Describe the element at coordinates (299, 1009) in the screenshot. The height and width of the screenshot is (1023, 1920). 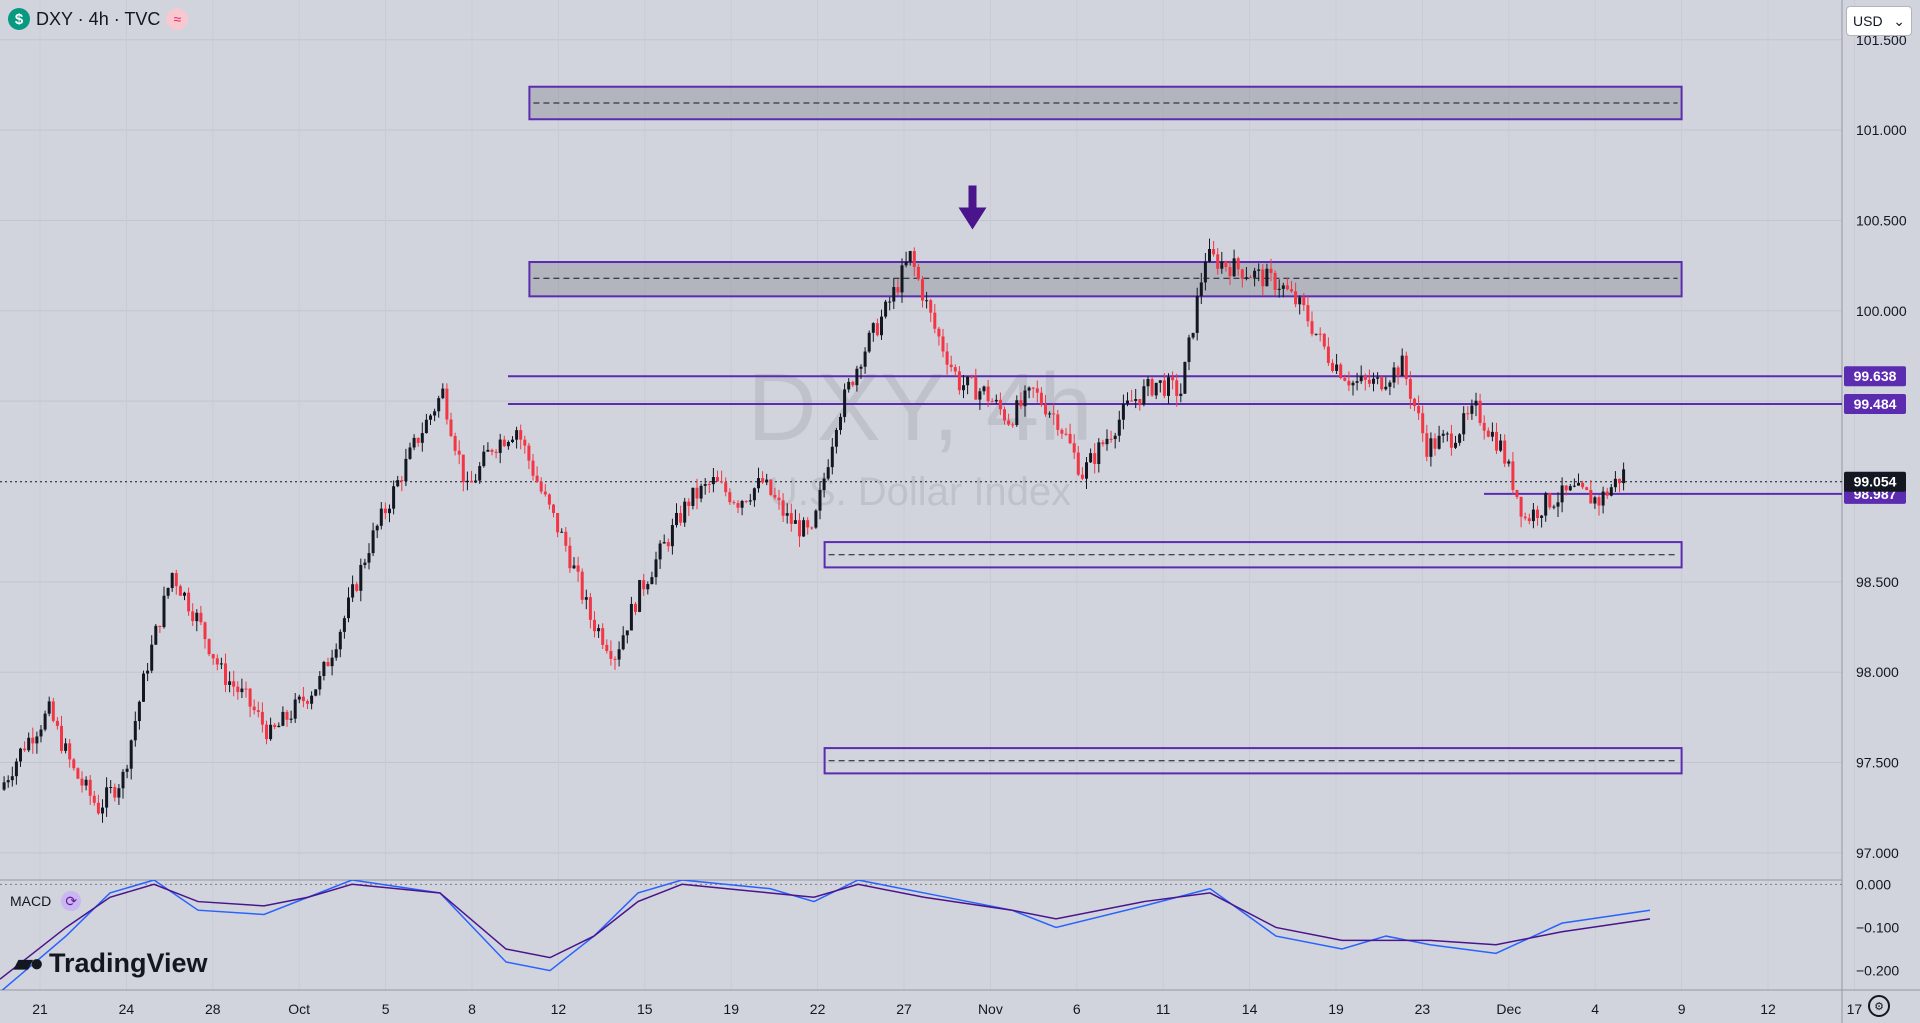
I see `time-tick-label: Oct` at that location.